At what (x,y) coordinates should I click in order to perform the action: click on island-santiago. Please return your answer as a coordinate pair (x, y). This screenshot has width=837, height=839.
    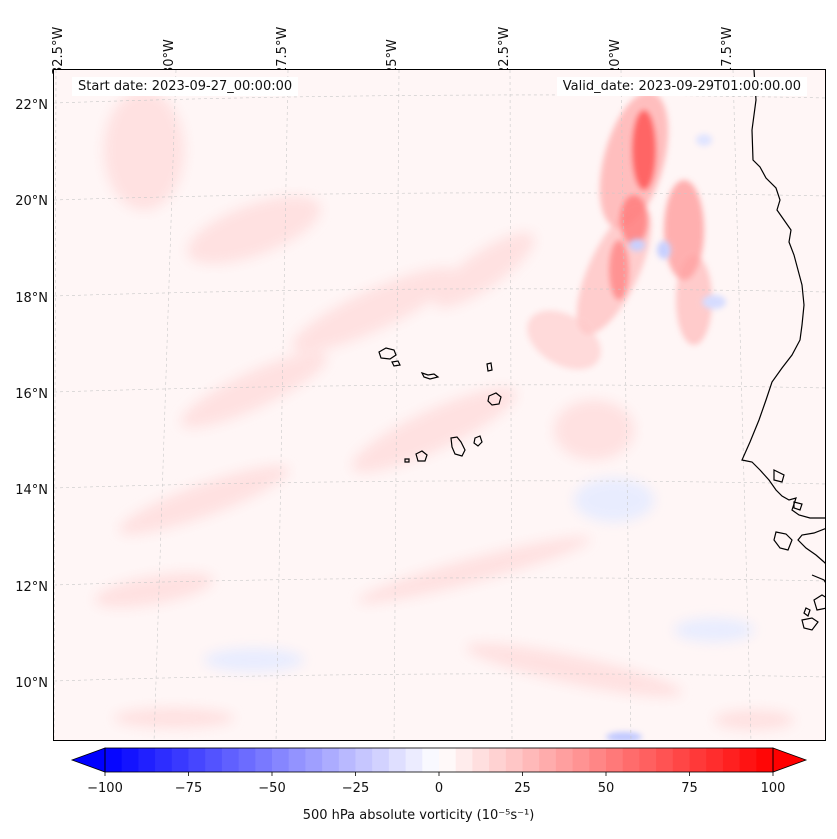
    Looking at the image, I should click on (458, 446).